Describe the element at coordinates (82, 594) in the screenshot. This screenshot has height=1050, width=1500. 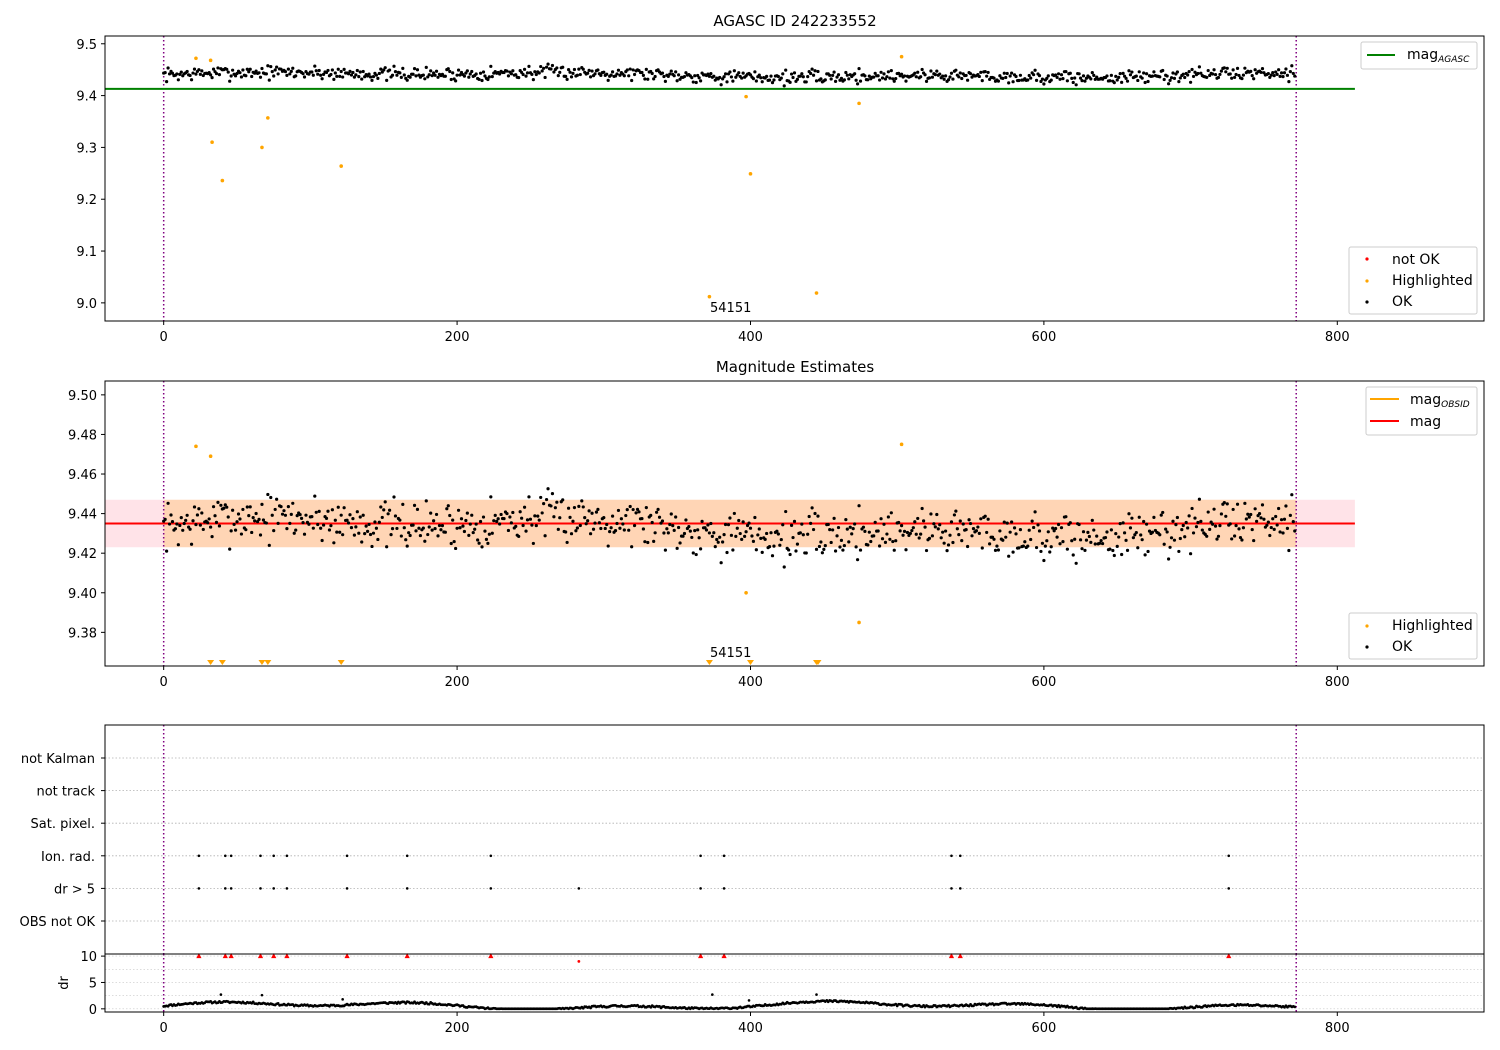
I see `y-tick-label: 9.40` at that location.